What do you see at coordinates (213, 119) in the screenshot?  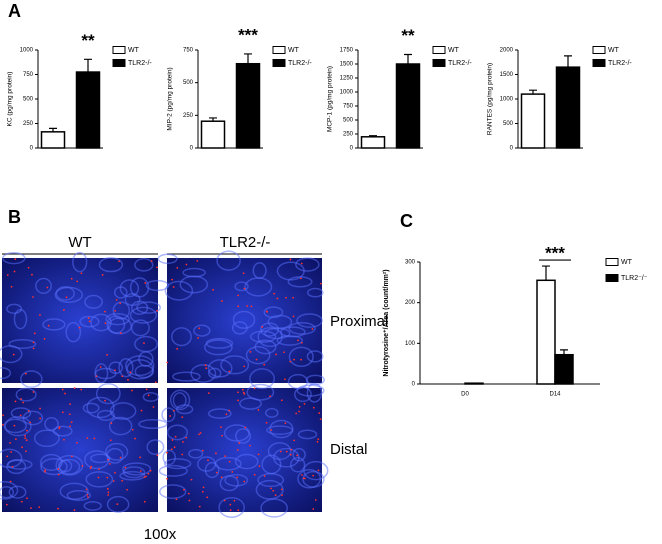 I see `error-bar` at bounding box center [213, 119].